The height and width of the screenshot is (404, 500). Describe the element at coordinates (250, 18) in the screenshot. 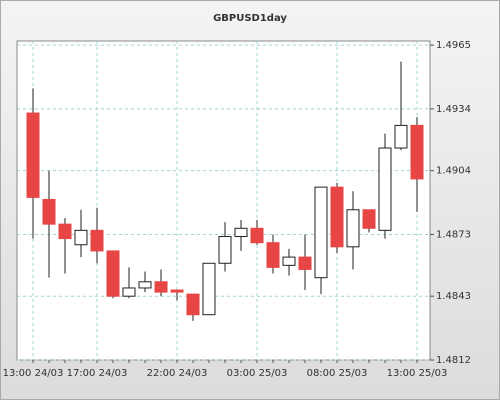

I see `chart-title: GBPUSD1day` at that location.